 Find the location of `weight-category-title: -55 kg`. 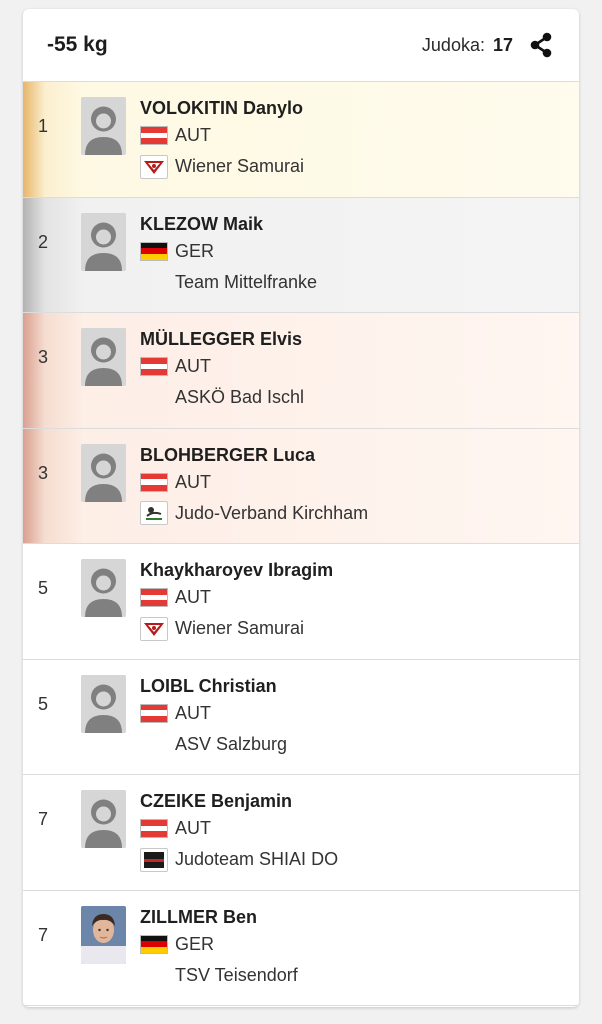

weight-category-title: -55 kg is located at coordinates (77, 44).